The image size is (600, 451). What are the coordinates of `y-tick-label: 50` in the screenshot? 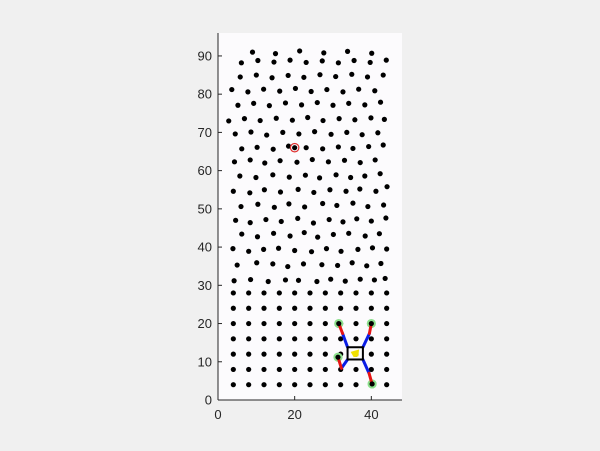 It's located at (205, 208).